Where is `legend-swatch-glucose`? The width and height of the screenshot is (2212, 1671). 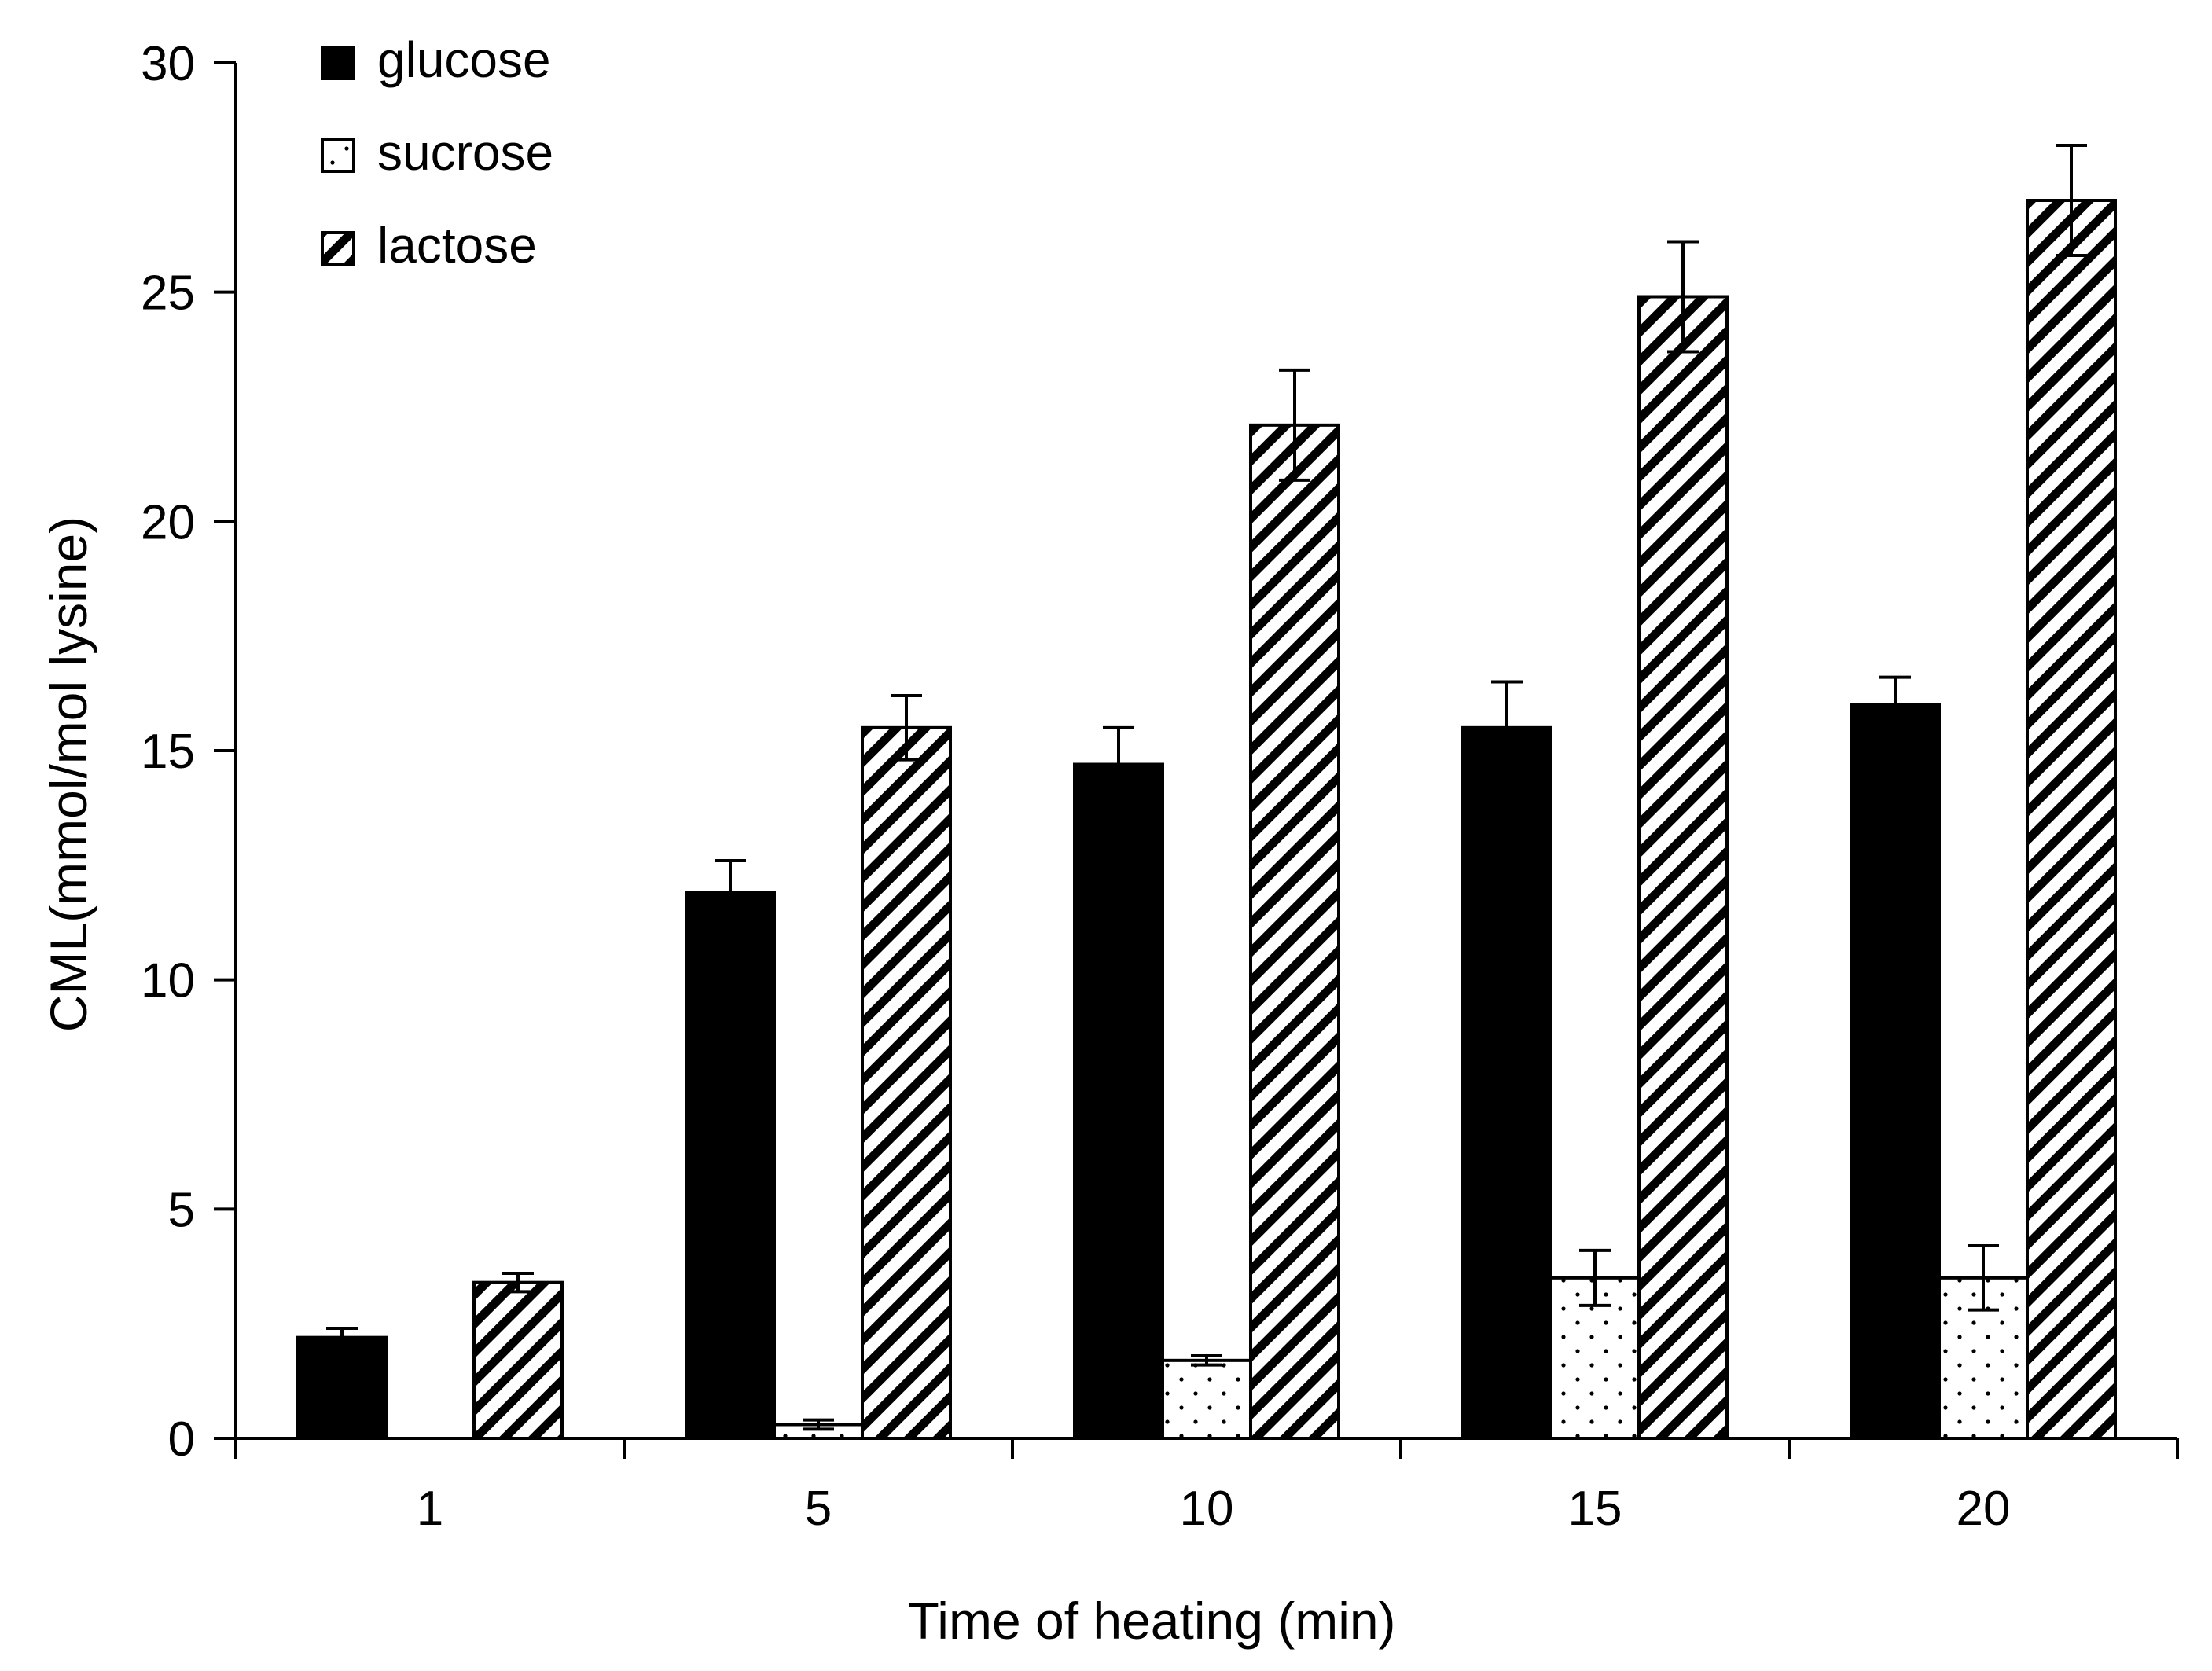 legend-swatch-glucose is located at coordinates (338, 63).